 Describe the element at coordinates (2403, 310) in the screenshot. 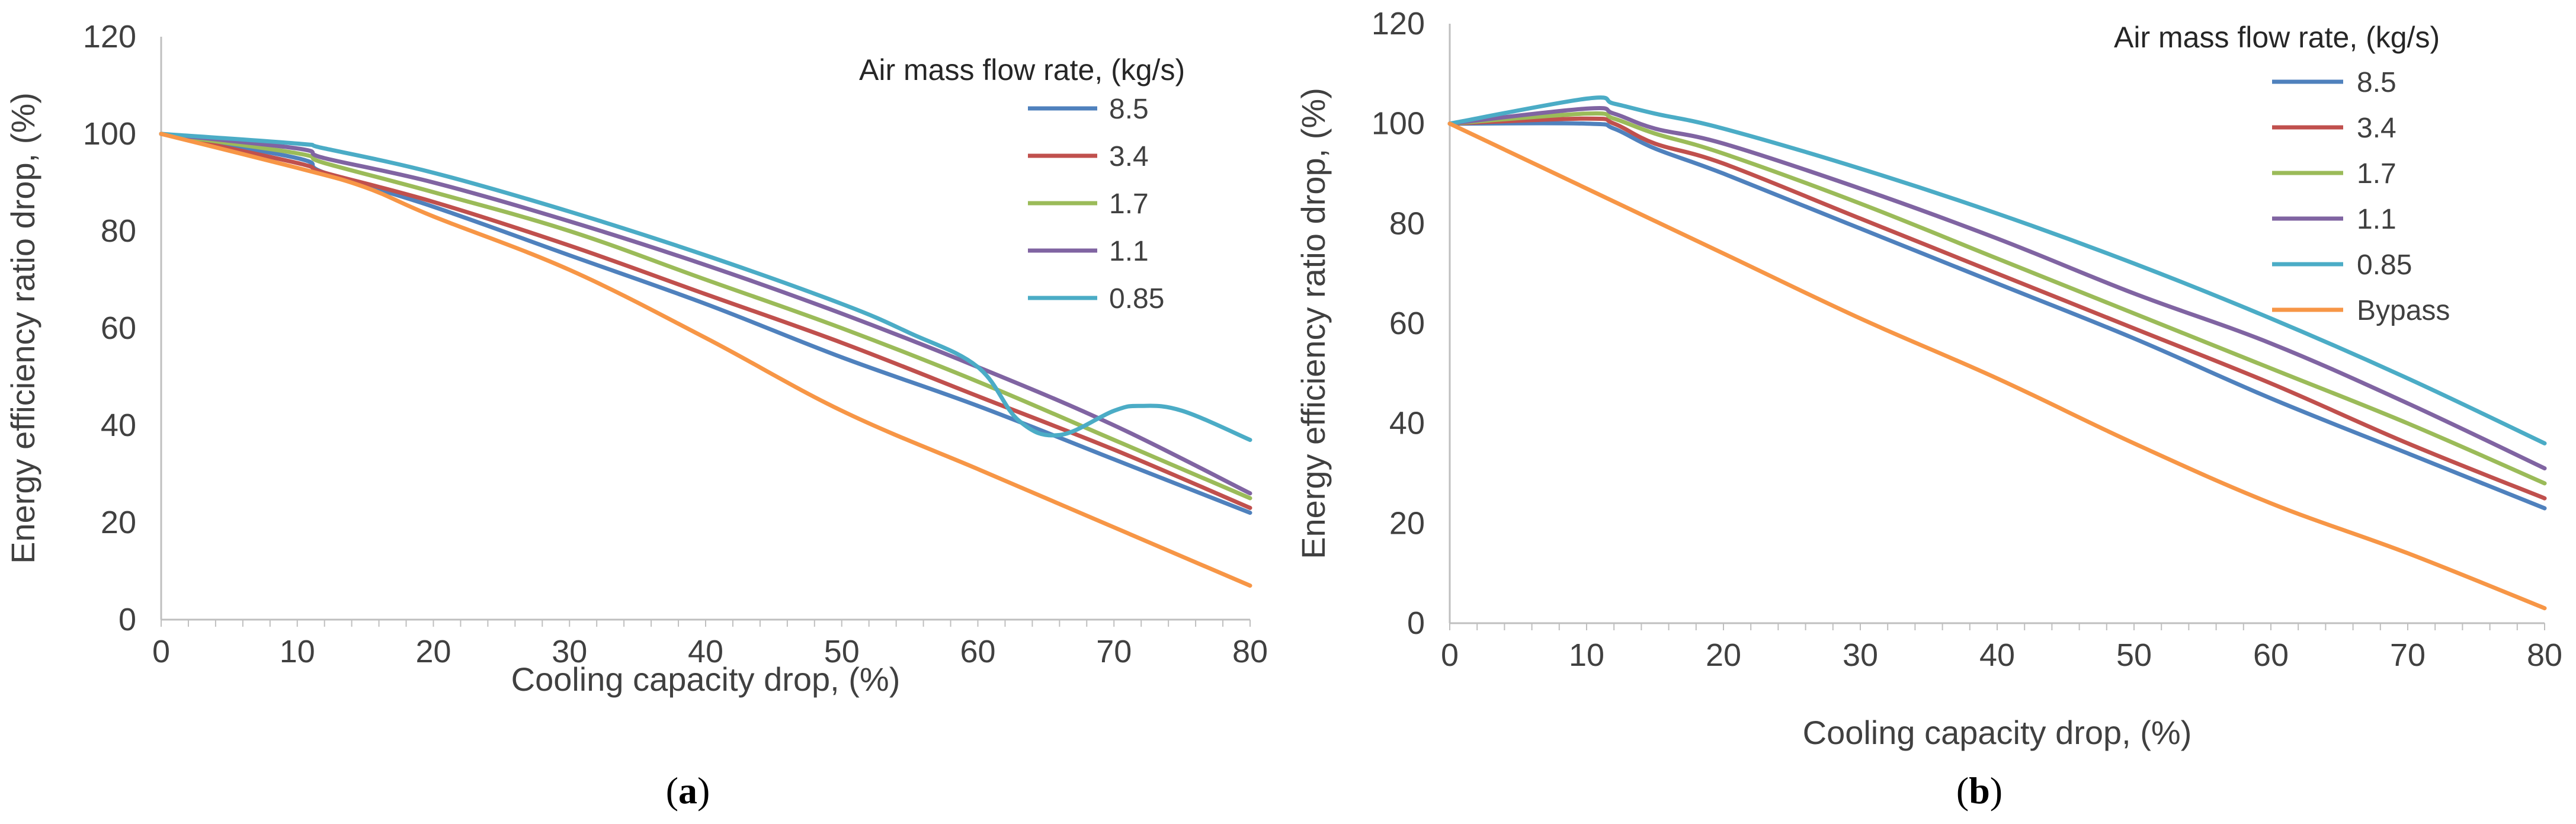

I see `legend-label: Bypass` at that location.